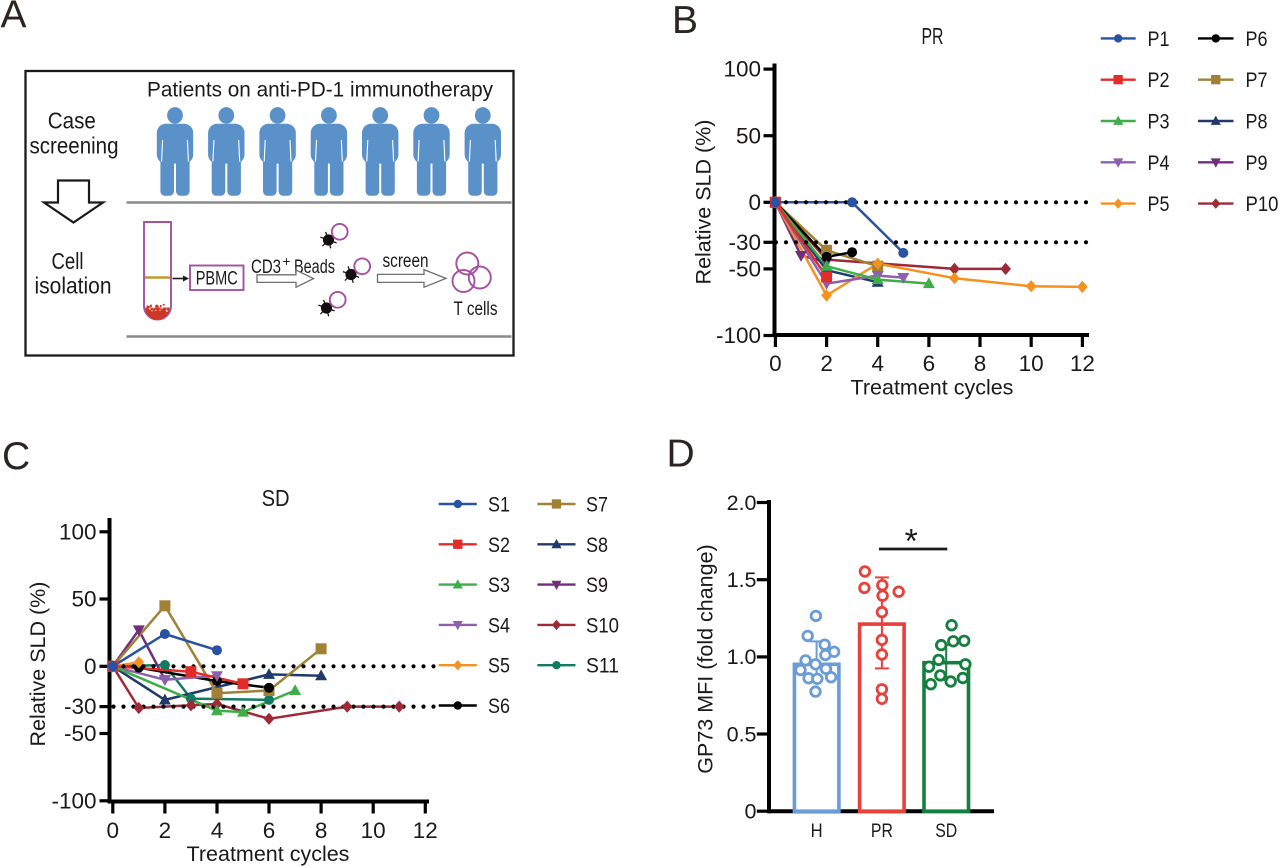  What do you see at coordinates (217, 279) in the screenshot?
I see `svg-text: PBMC` at bounding box center [217, 279].